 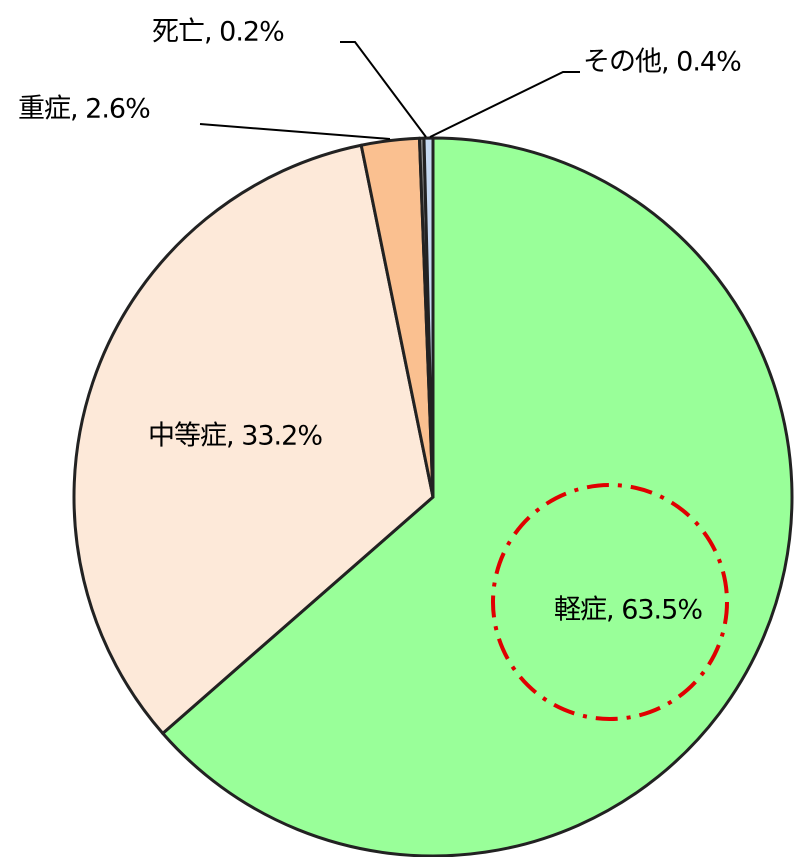 What do you see at coordinates (628, 610) in the screenshot?
I see `data-label: 軽症, 63.5%` at bounding box center [628, 610].